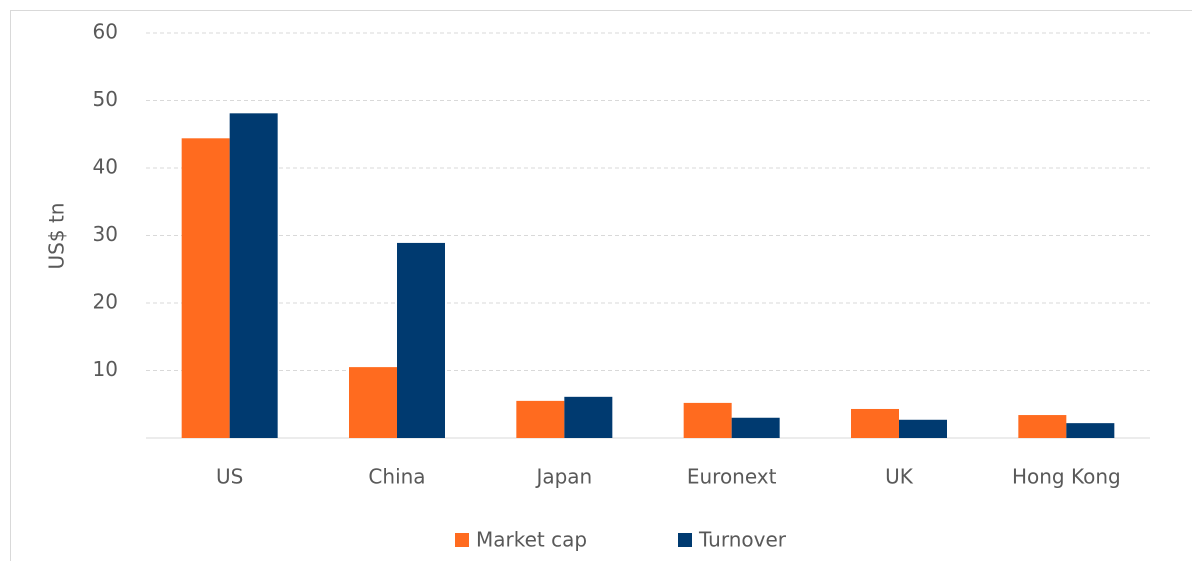 This screenshot has height=561, width=1192. What do you see at coordinates (563, 477) in the screenshot?
I see `x-tick-label: Japan` at bounding box center [563, 477].